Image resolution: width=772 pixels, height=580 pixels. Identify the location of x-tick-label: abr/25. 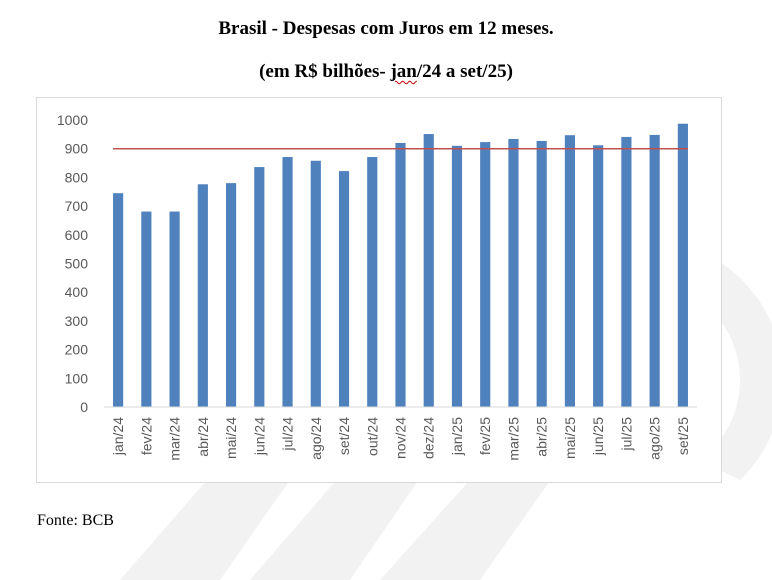
(542, 437).